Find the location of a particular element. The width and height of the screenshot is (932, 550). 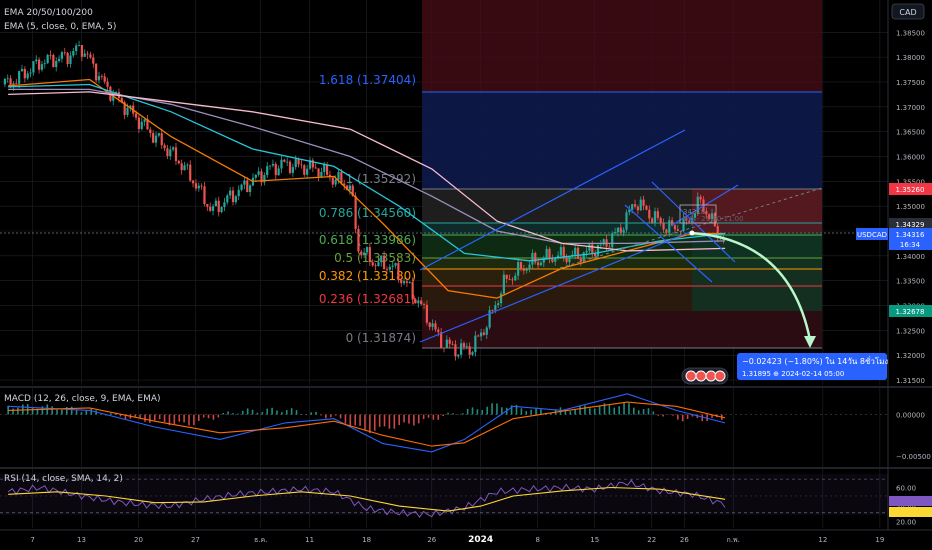

channel-upper-line is located at coordinates (552, 200).